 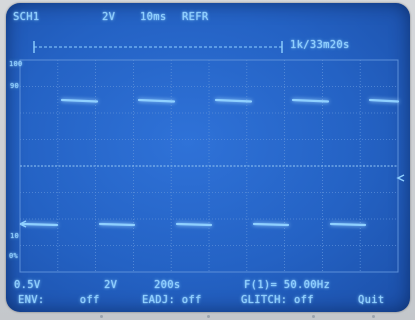 I want to click on scale-marker-90: 90, so click(x=15, y=86).